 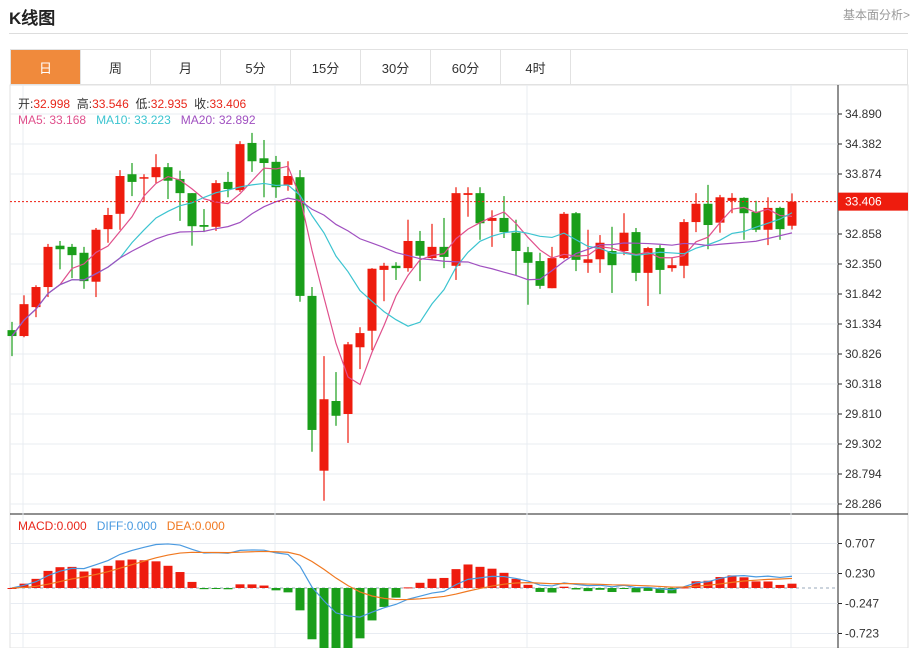 What do you see at coordinates (202, 104) in the screenshot?
I see `close-label: 收:` at bounding box center [202, 104].